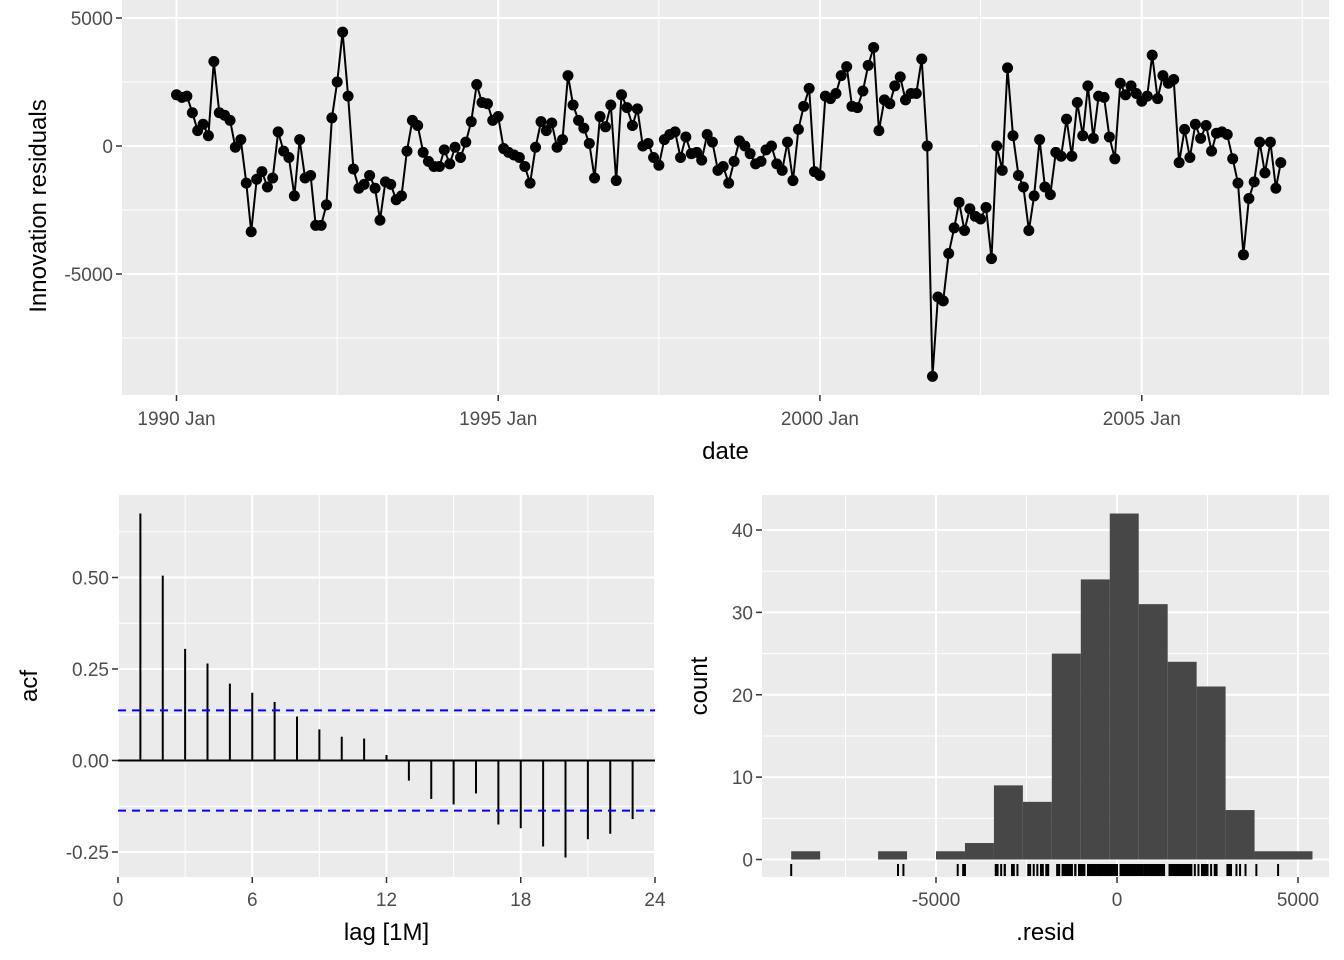 This screenshot has height=960, width=1344. I want to click on x-tick-label: 6, so click(252, 900).